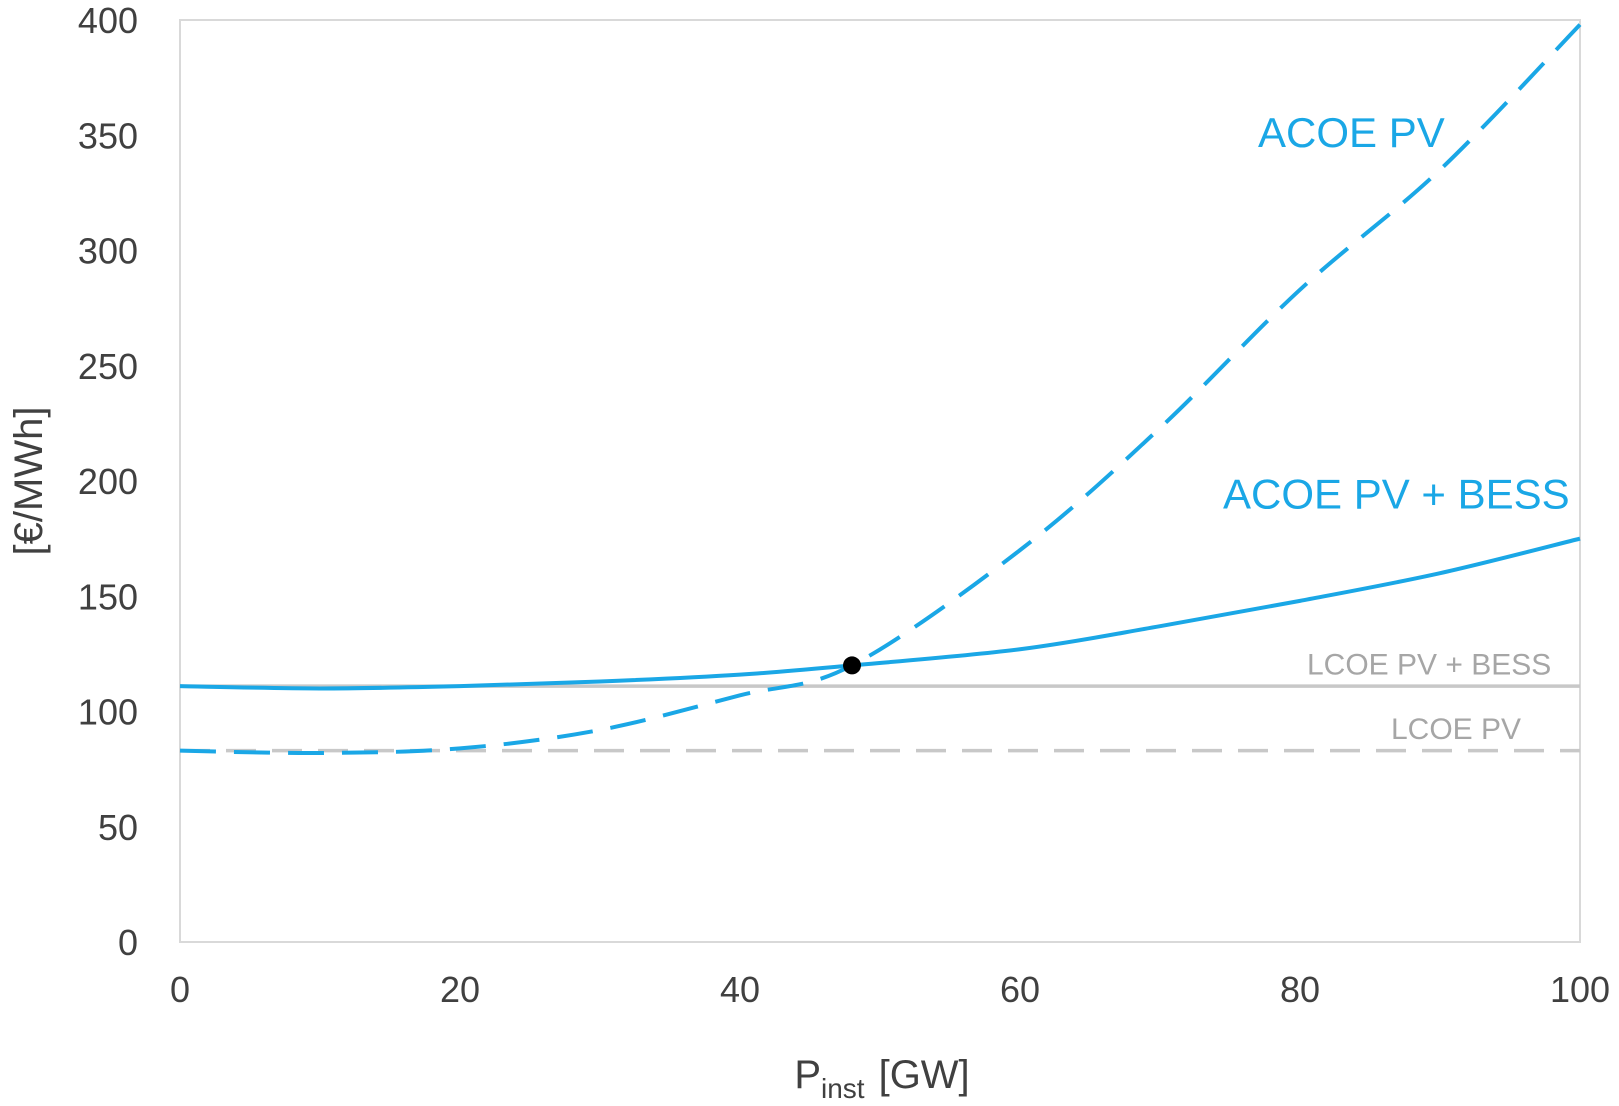  Describe the element at coordinates (1456, 729) in the screenshot. I see `series-label: LCOE PV` at that location.